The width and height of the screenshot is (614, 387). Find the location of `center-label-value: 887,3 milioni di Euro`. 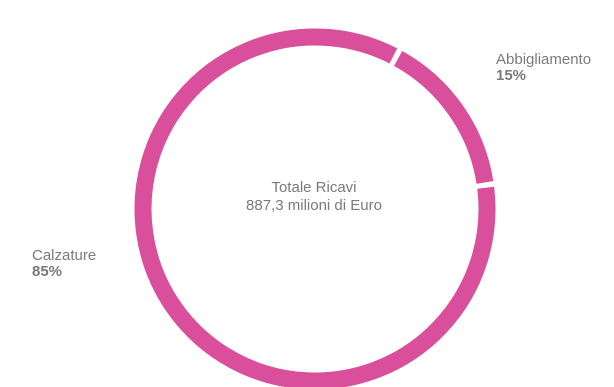

center-label-value: 887,3 milioni di Euro is located at coordinates (314, 205).